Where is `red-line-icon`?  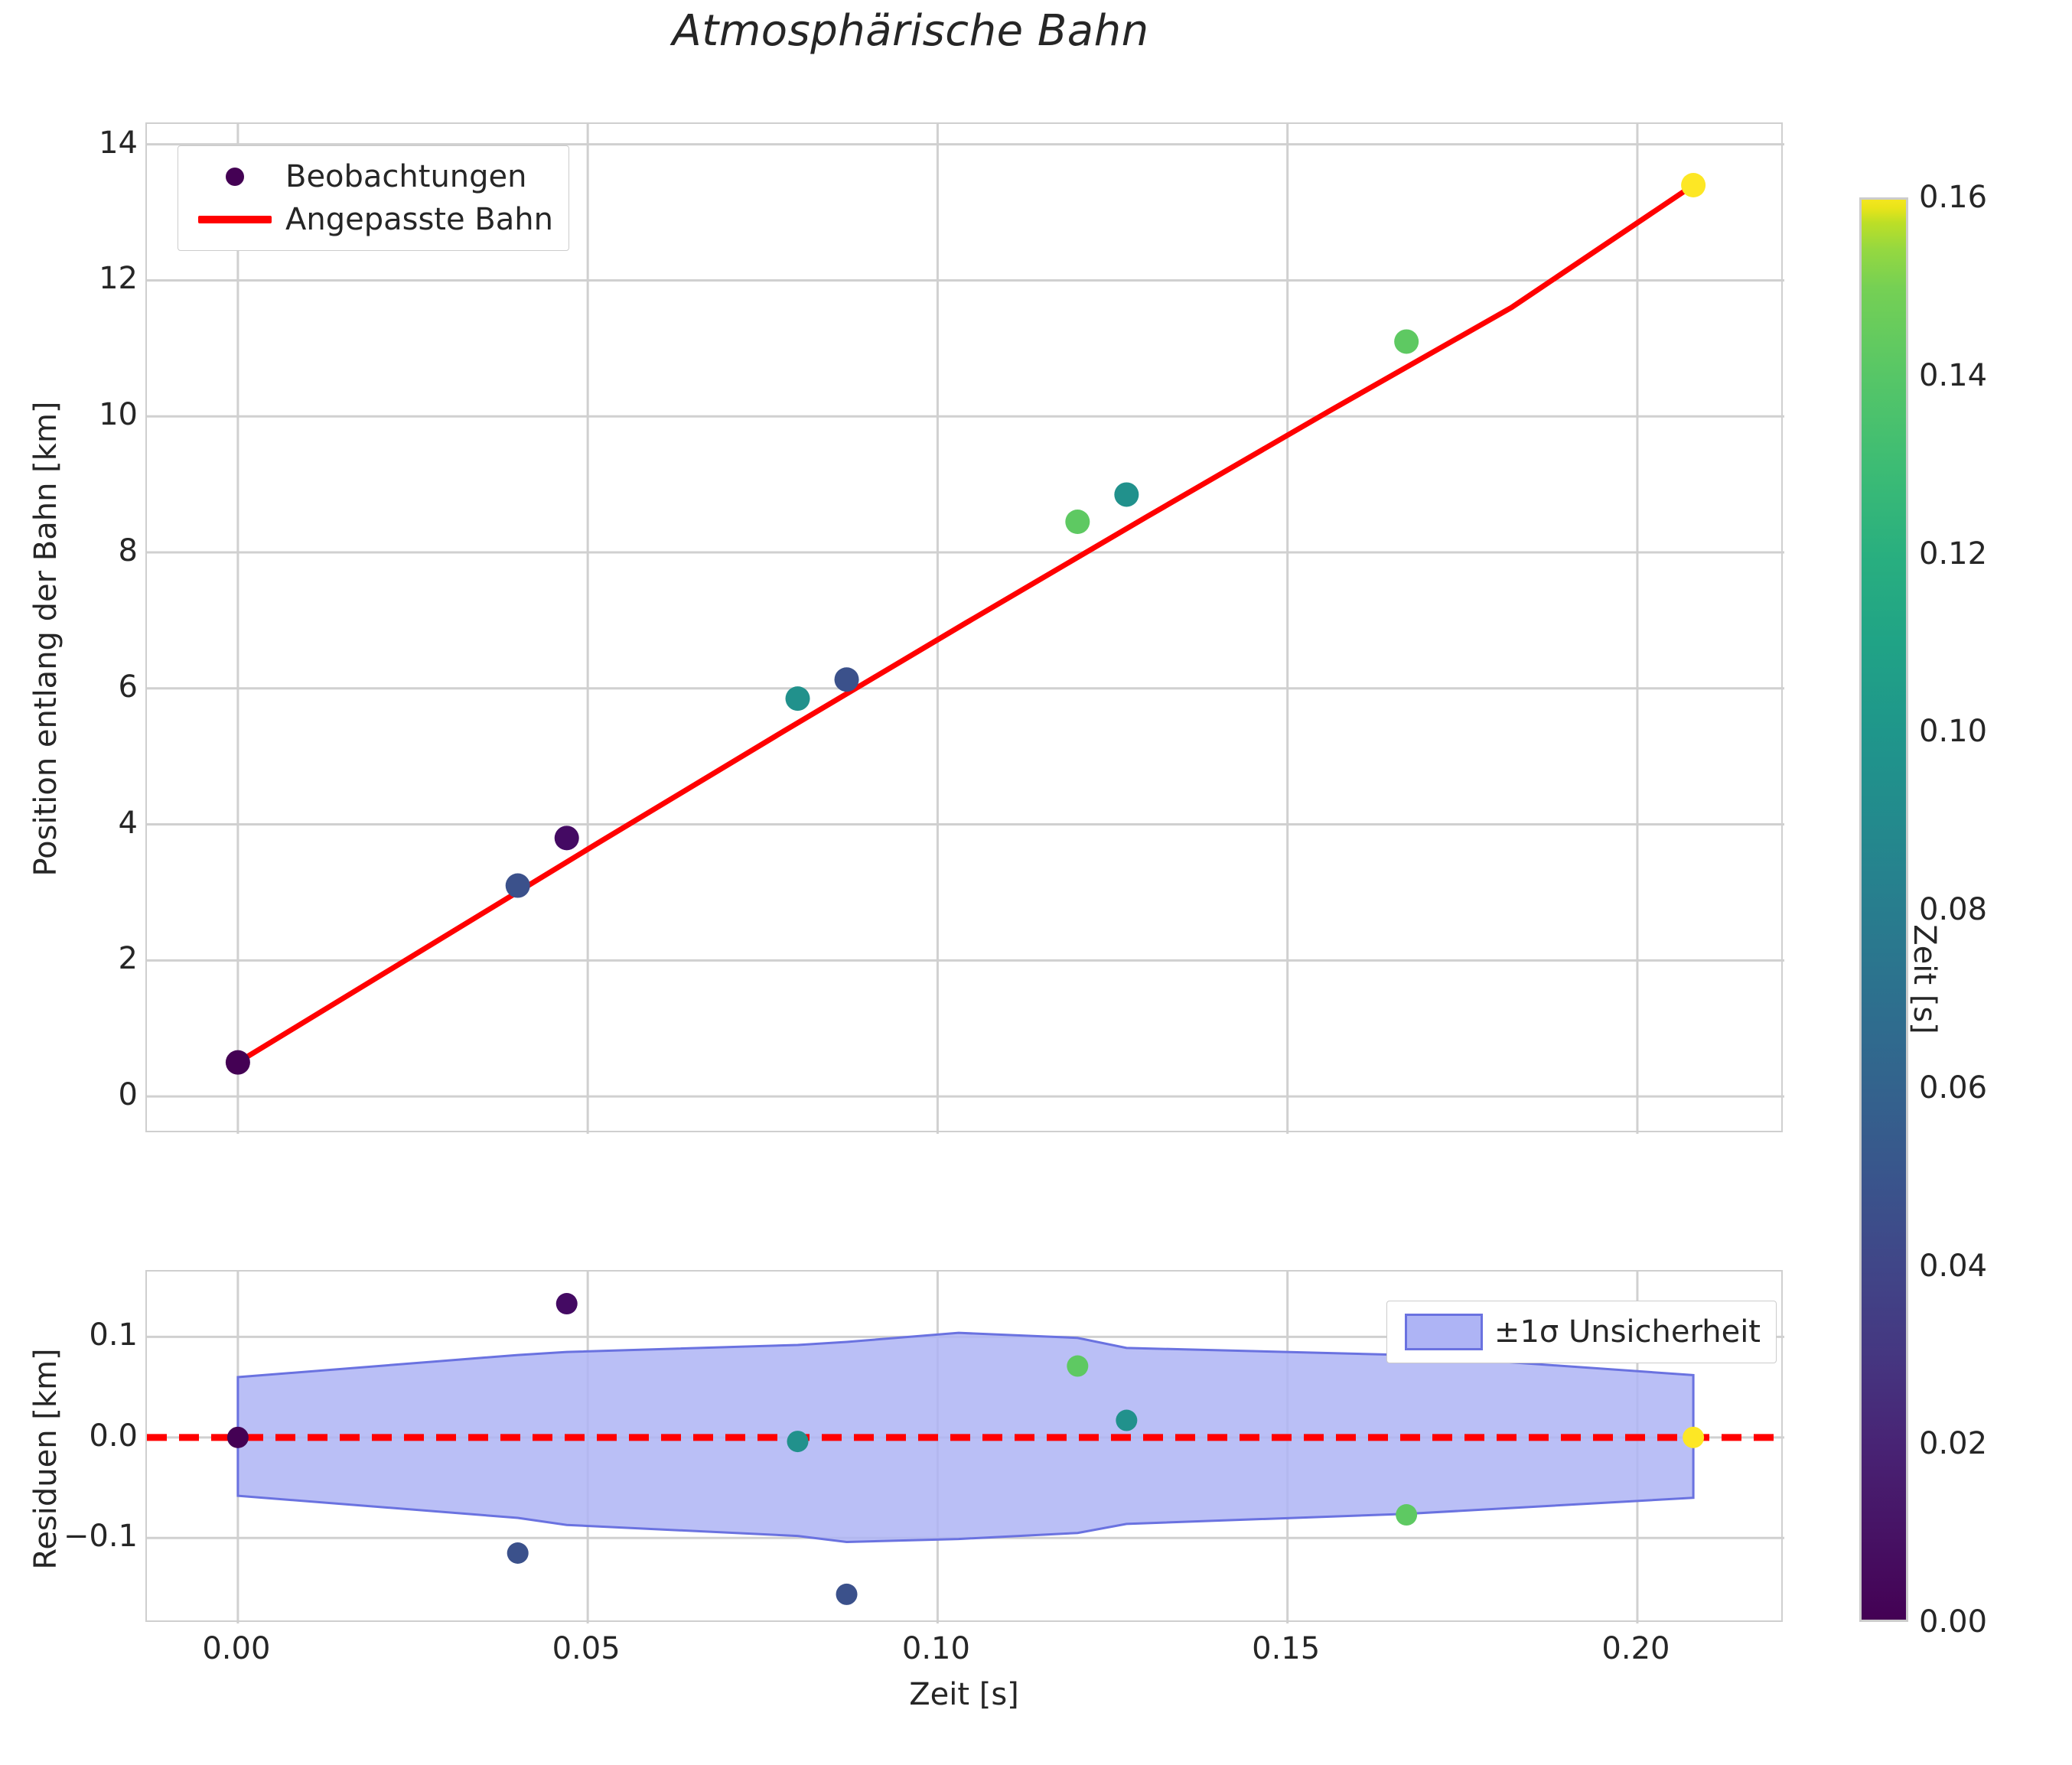 red-line-icon is located at coordinates (235, 220).